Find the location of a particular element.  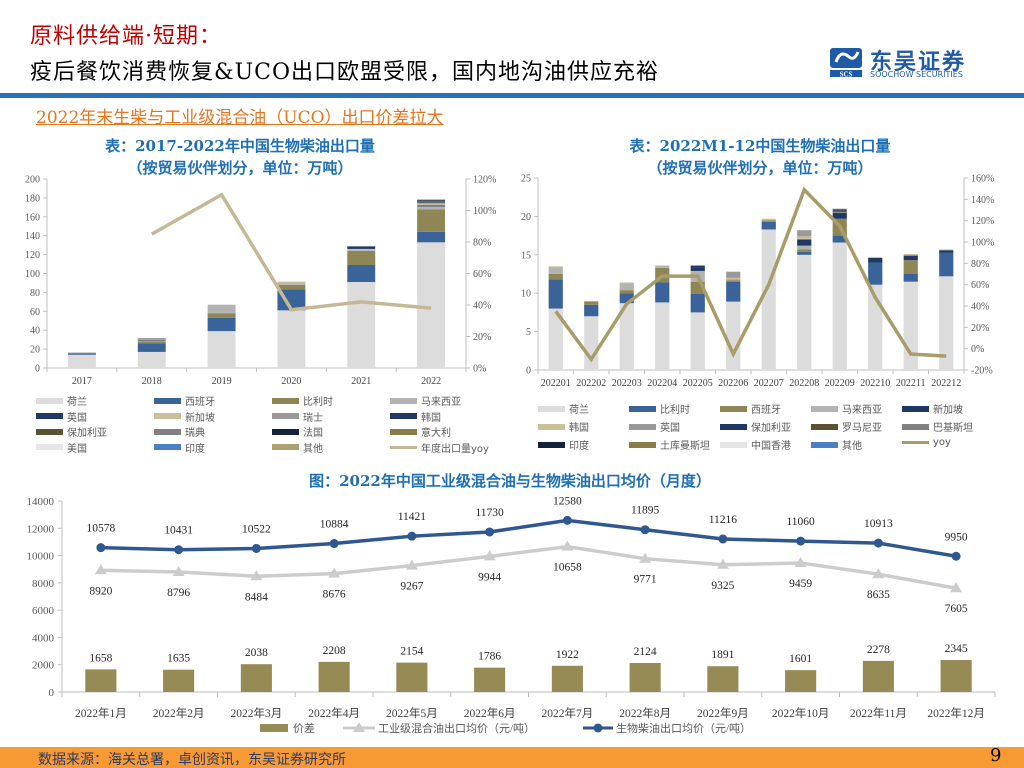

spread-value-label: 2154 is located at coordinates (411, 652).